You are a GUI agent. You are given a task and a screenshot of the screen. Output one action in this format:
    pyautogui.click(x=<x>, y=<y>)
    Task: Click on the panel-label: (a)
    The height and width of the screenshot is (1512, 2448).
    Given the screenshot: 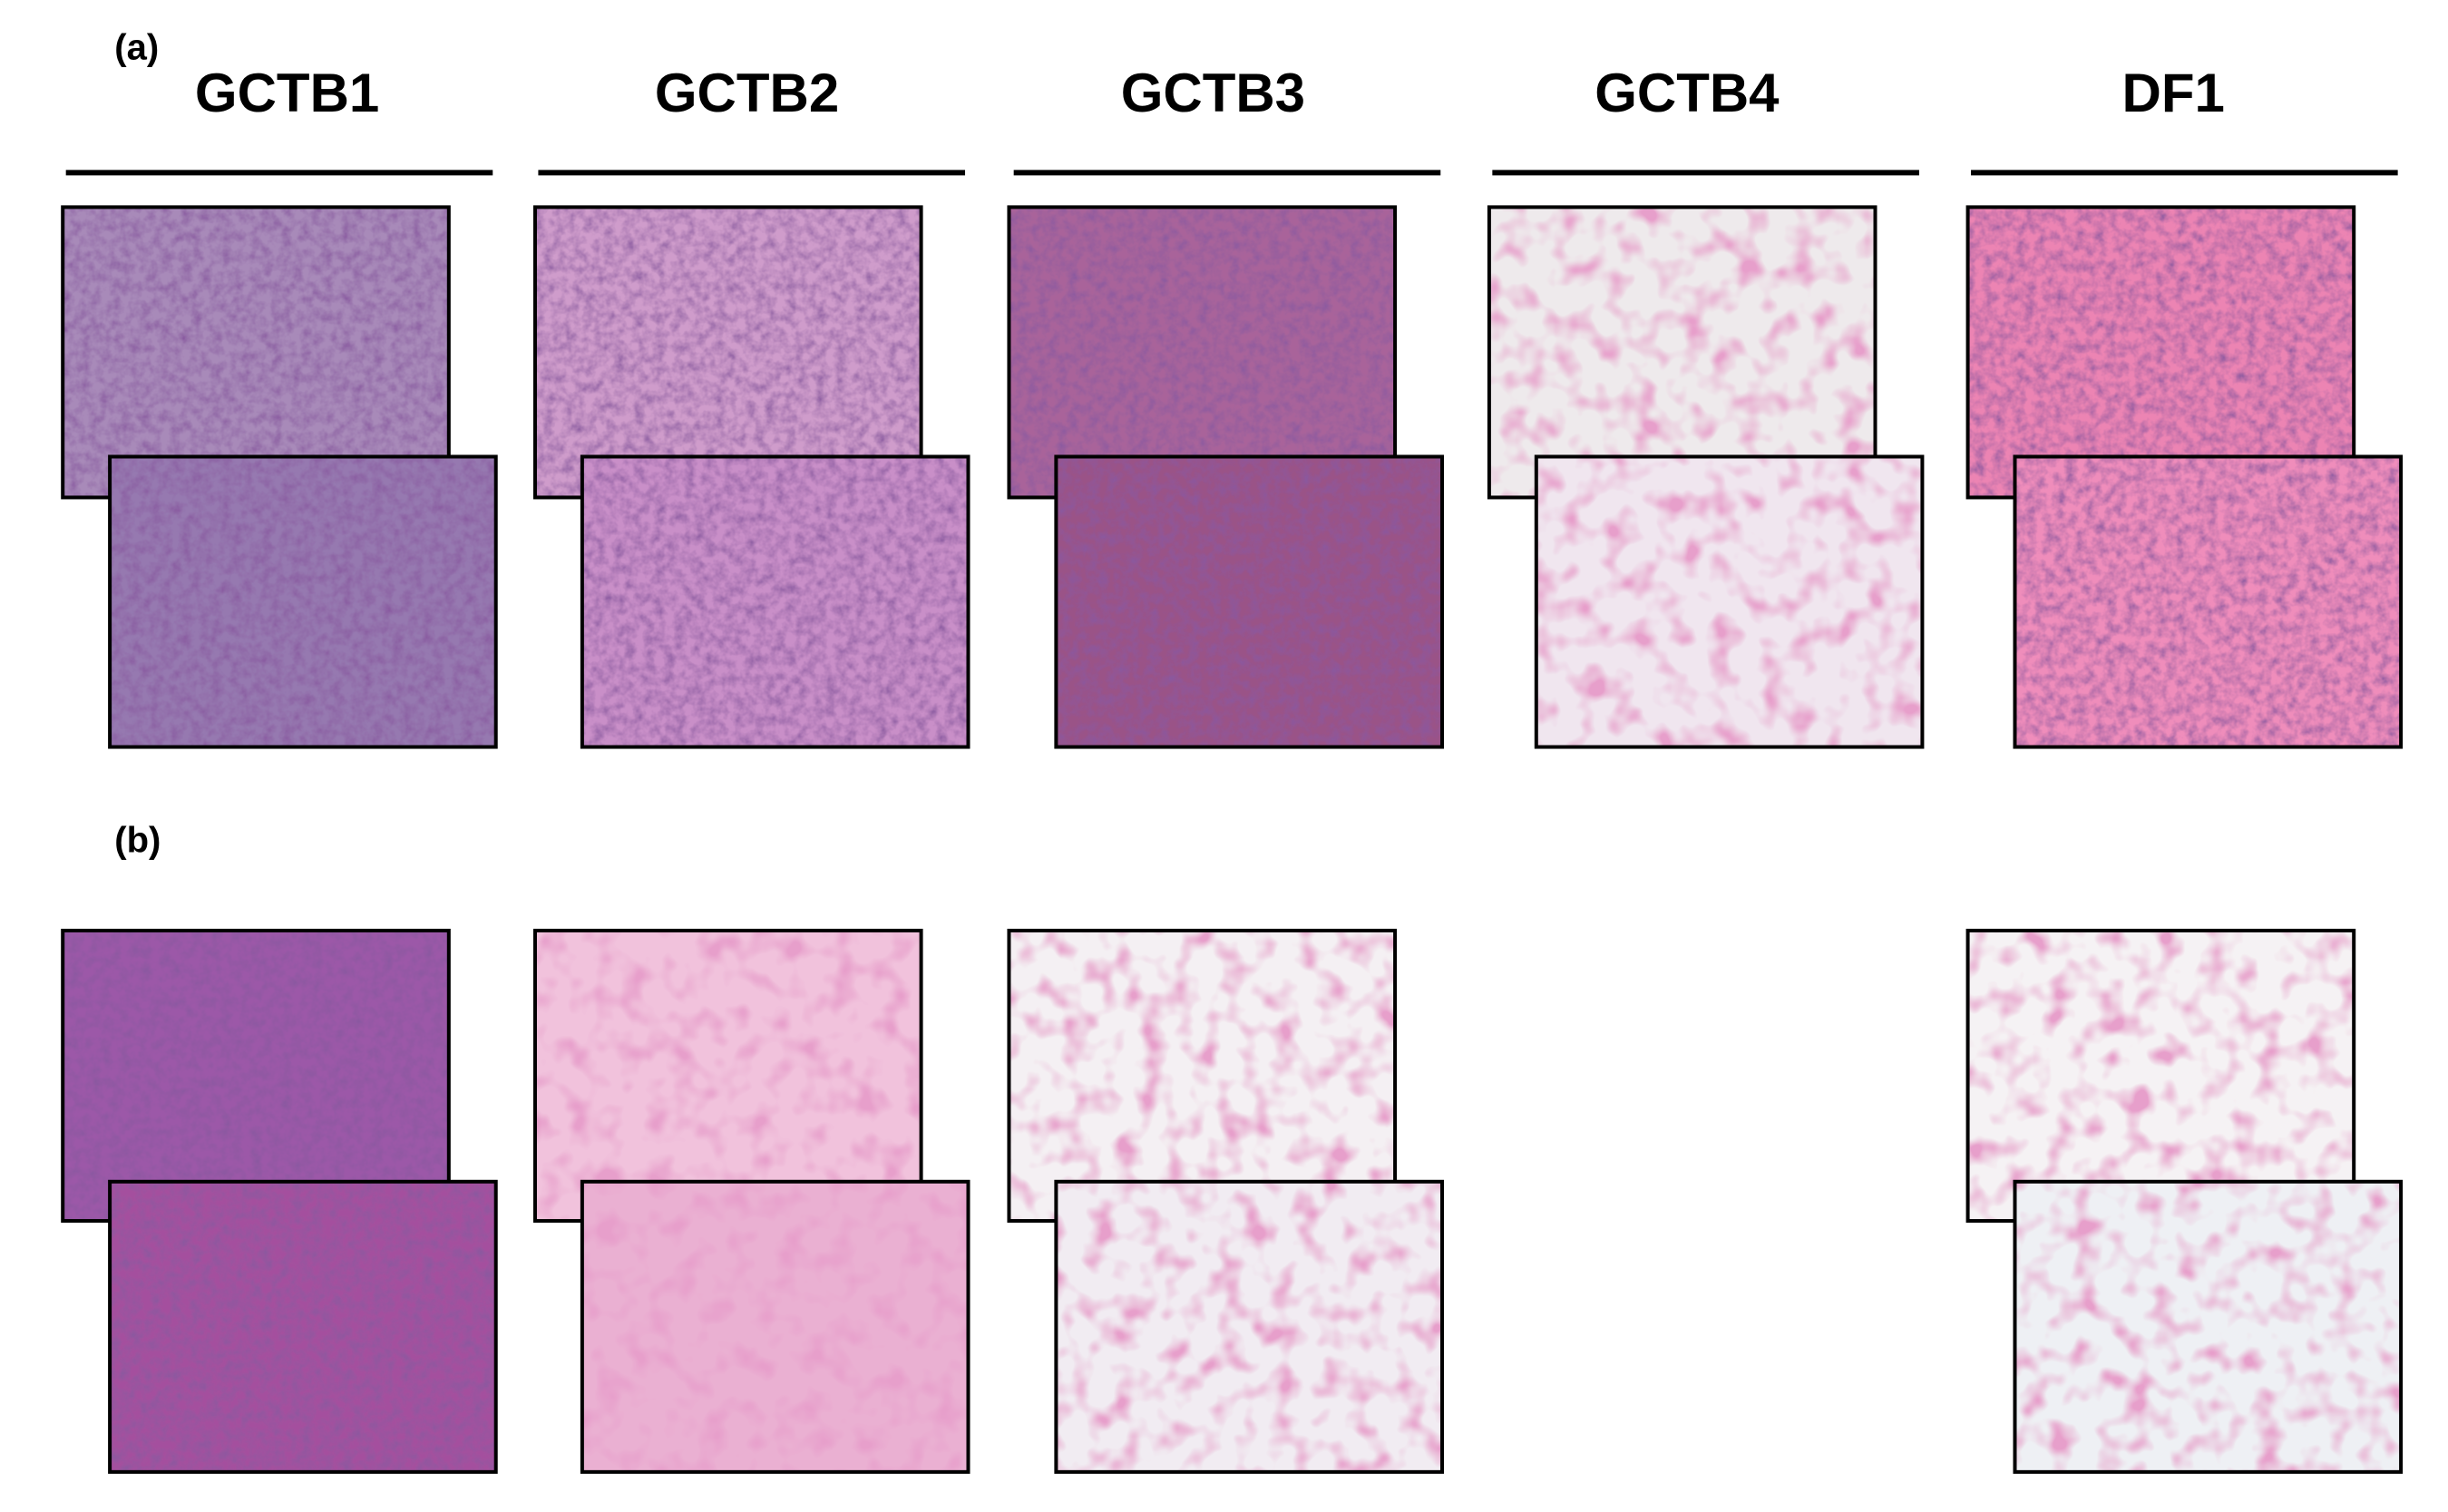 What is the action you would take?
    pyautogui.click(x=136, y=48)
    